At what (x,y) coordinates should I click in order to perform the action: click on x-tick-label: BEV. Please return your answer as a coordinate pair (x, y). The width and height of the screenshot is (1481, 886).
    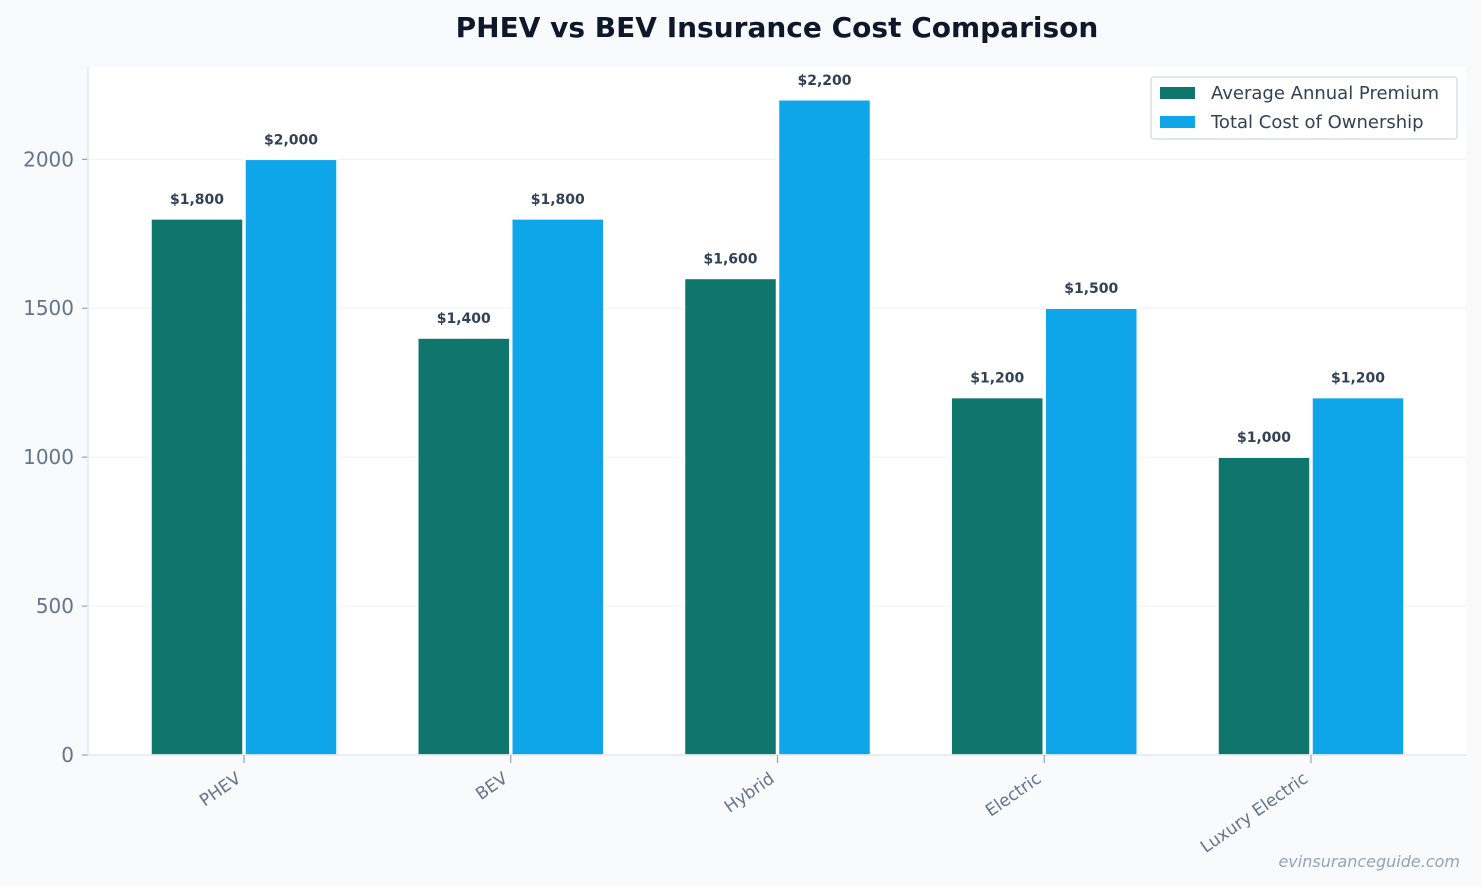
    Looking at the image, I should click on (492, 787).